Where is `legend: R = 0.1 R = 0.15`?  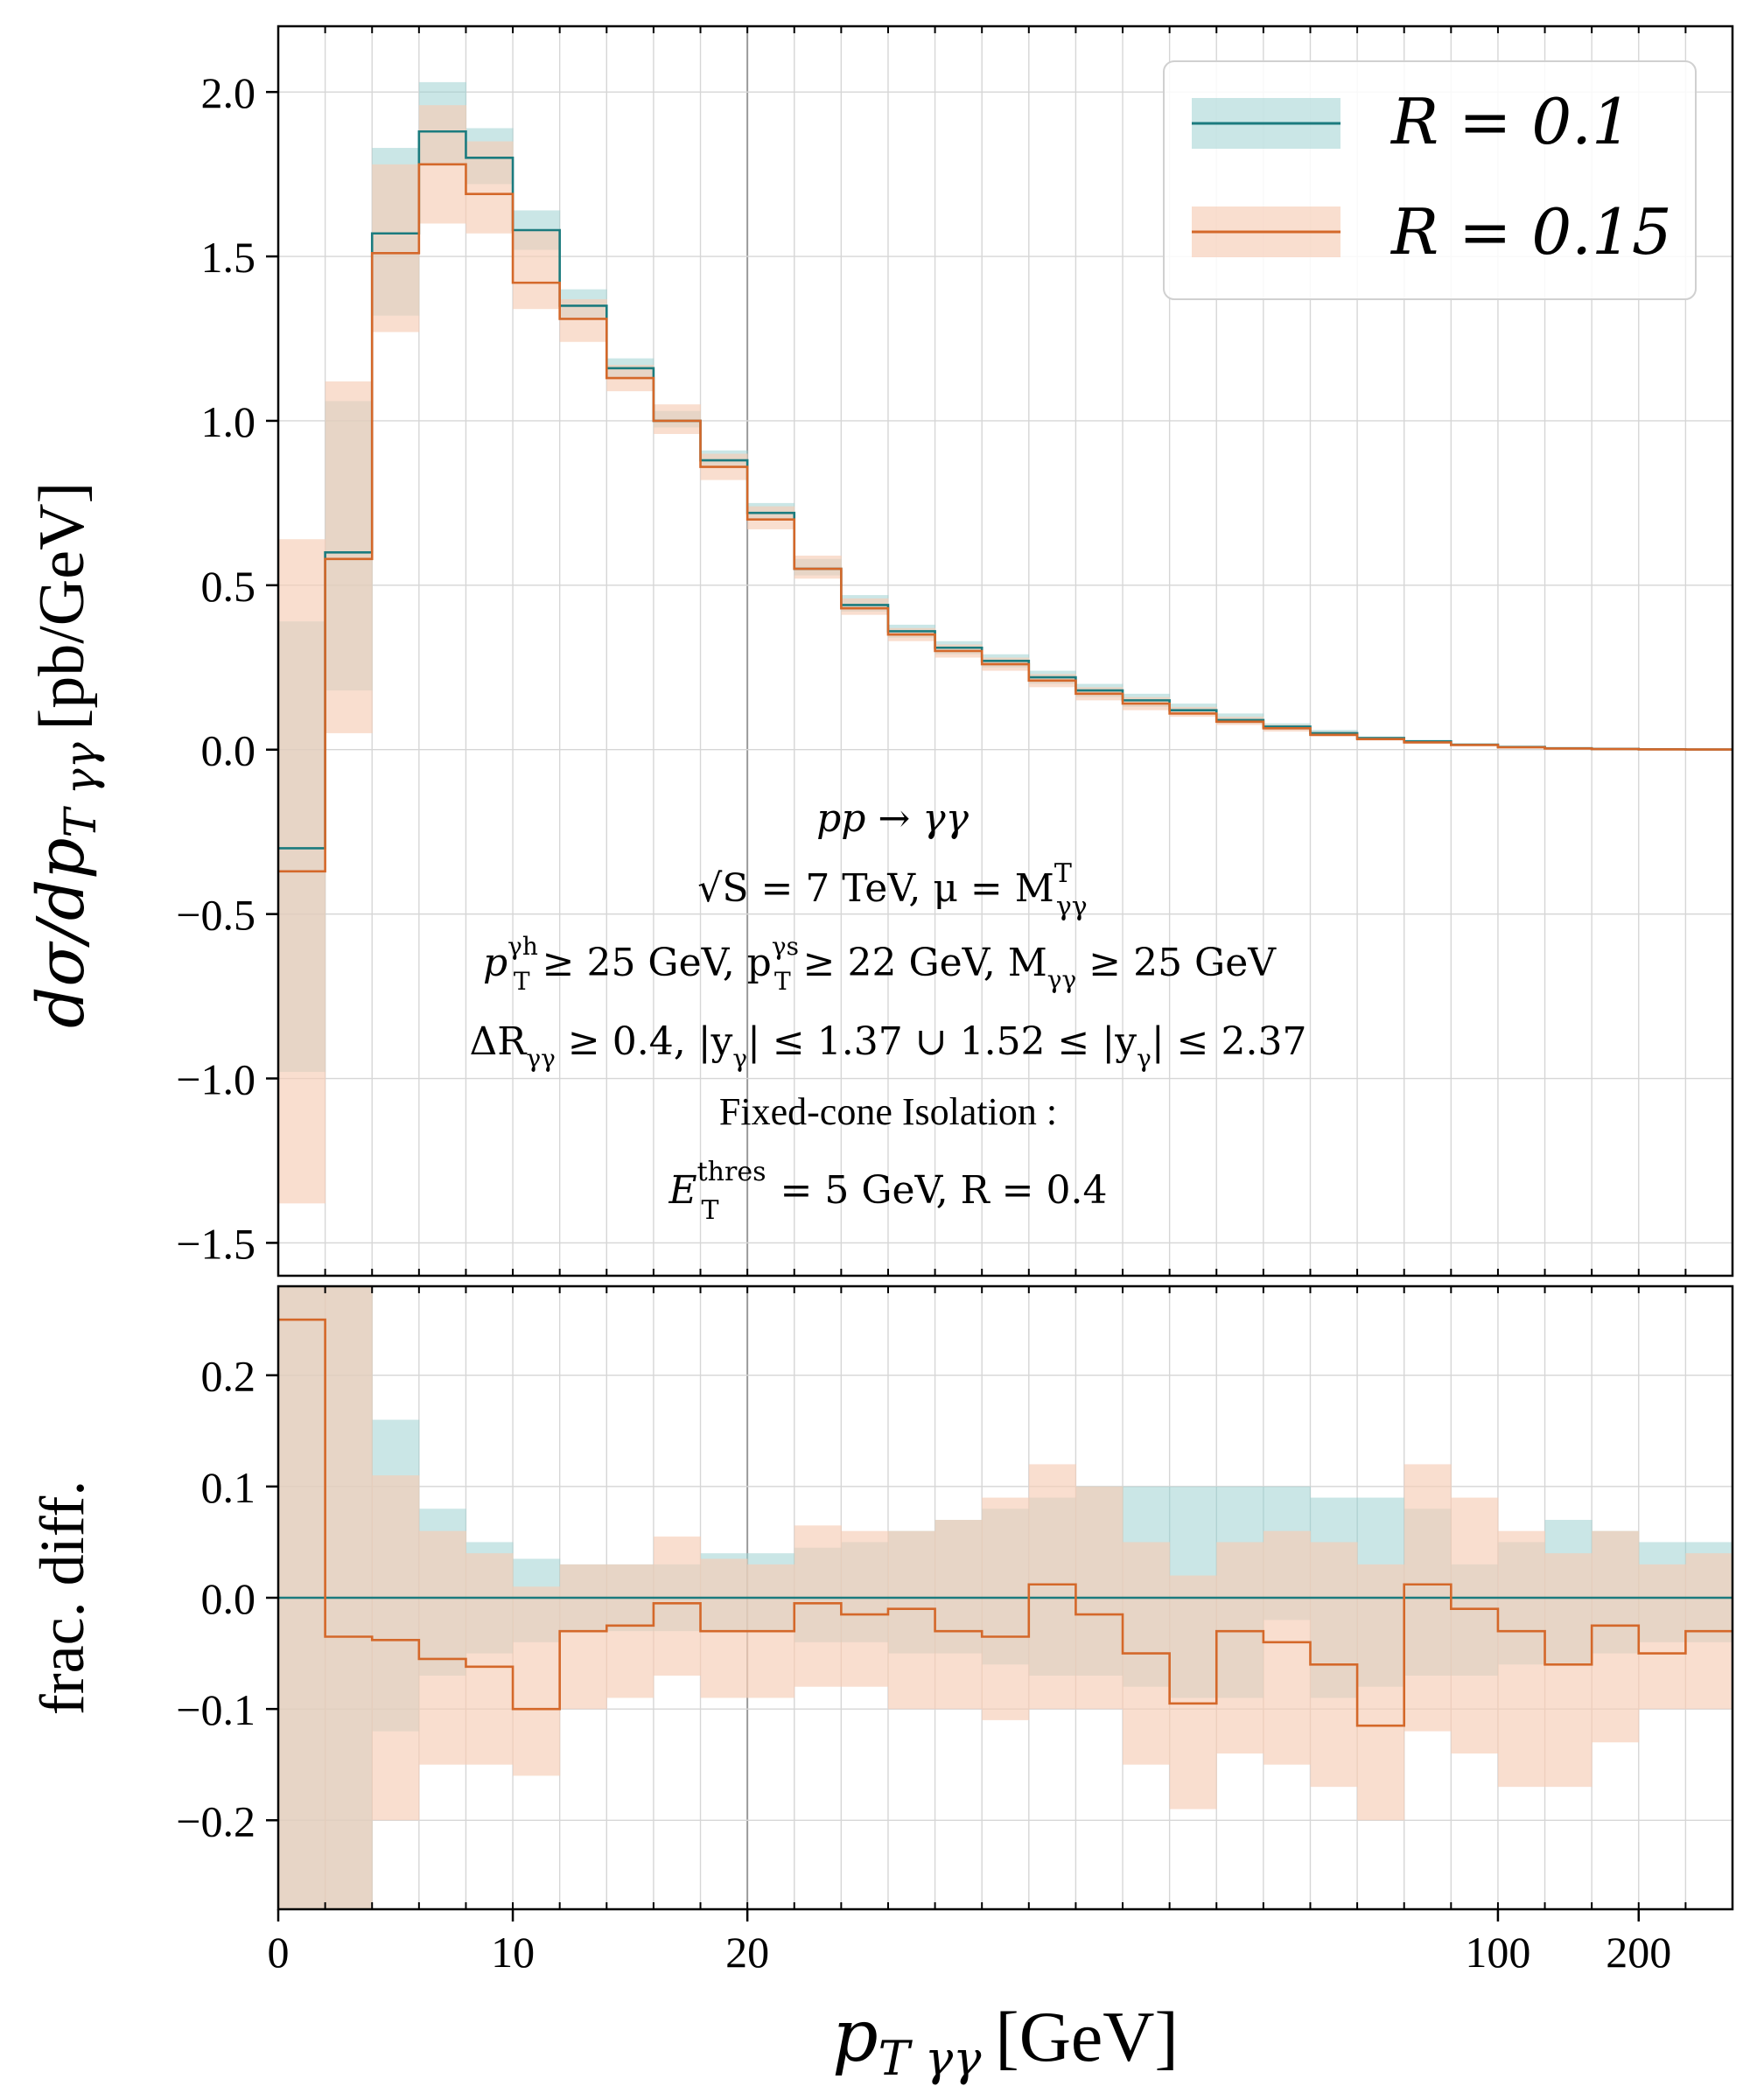 legend: R = 0.1 R = 0.15 is located at coordinates (1430, 180).